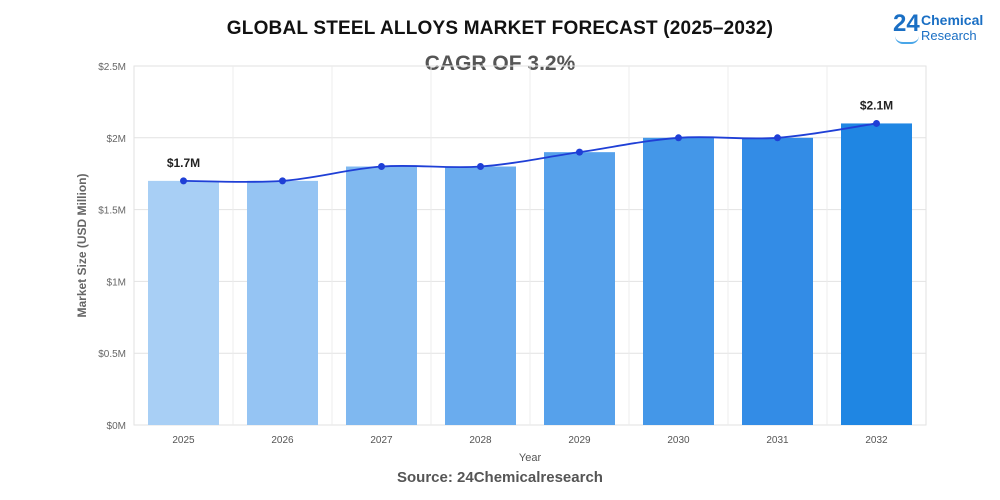 The width and height of the screenshot is (1000, 500). I want to click on x-tick-label: 2027, so click(381, 440).